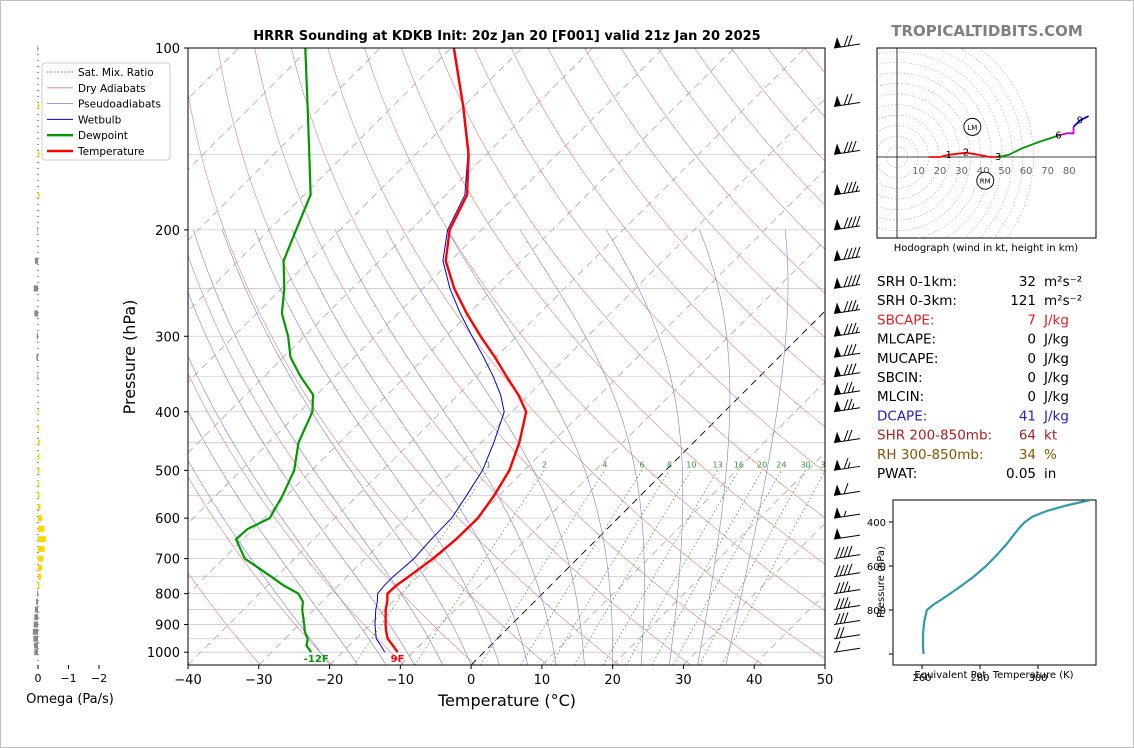  What do you see at coordinates (902, 416) in the screenshot?
I see `stat-label: DCAPE:` at bounding box center [902, 416].